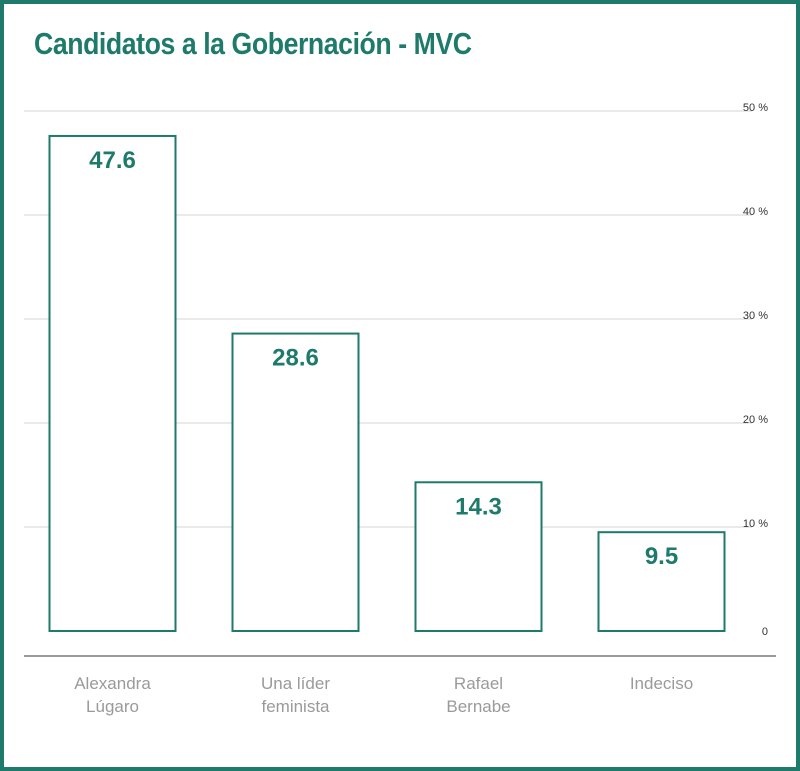 The width and height of the screenshot is (800, 771). Describe the element at coordinates (112, 706) in the screenshot. I see `x-tick-label: Lúgaro` at that location.